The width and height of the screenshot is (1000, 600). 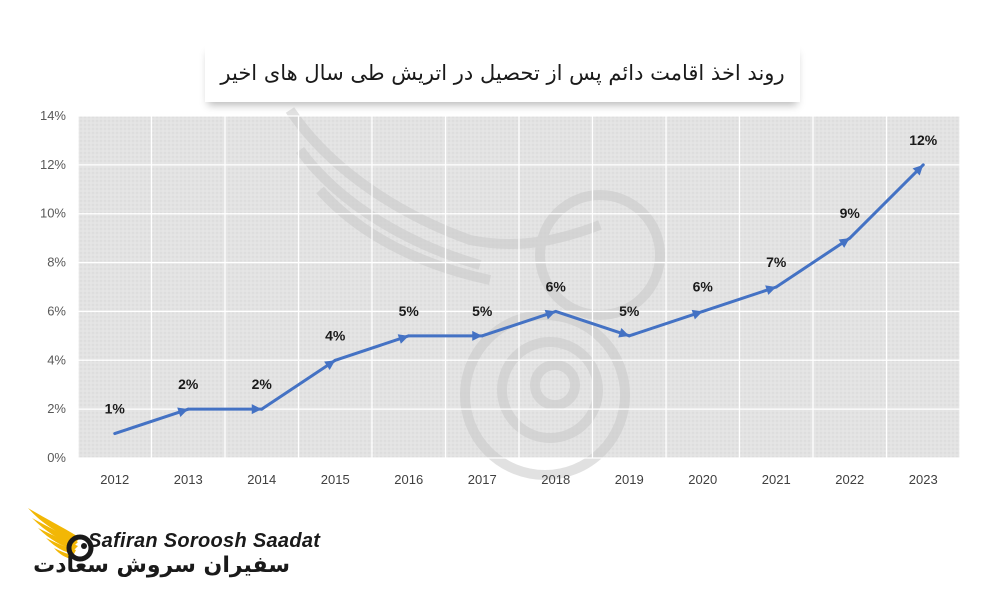 What do you see at coordinates (188, 479) in the screenshot?
I see `x-tick-label: 2013` at bounding box center [188, 479].